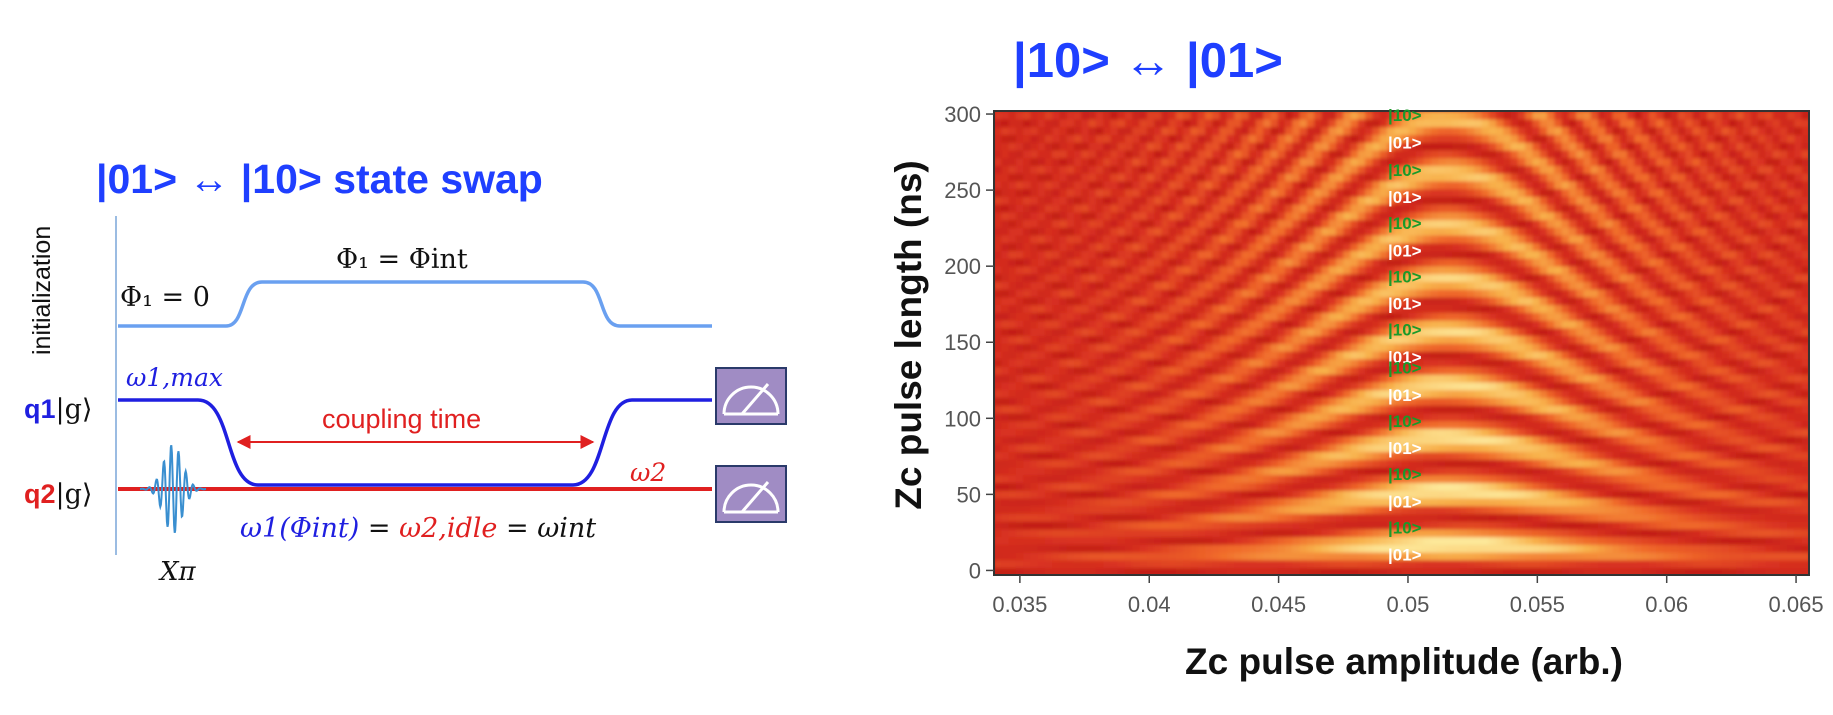 The image size is (1833, 715). I want to click on flux-start-label: Φ₁ = 0, so click(165, 297).